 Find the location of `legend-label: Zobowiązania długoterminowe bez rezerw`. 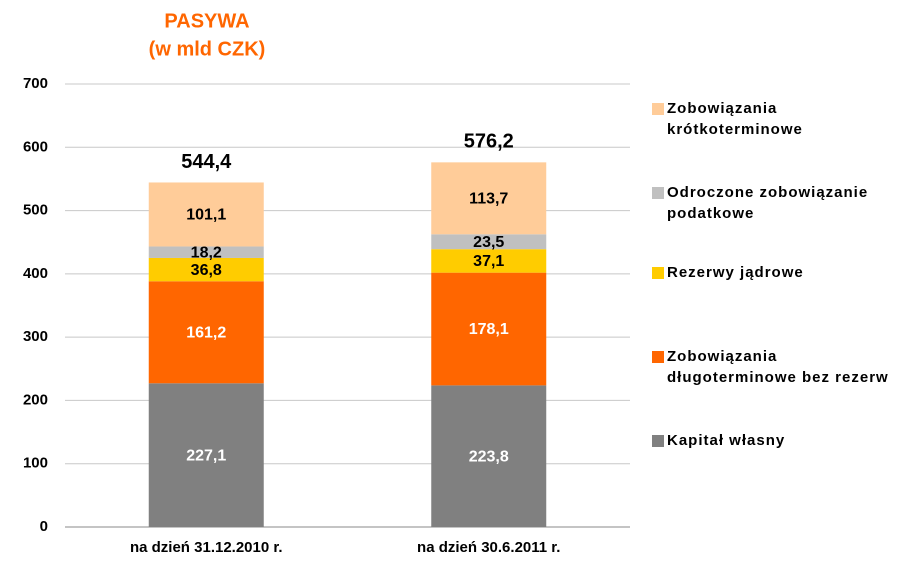

legend-label: Zobowiązania długoterminowe bez rezerw is located at coordinates (778, 367).